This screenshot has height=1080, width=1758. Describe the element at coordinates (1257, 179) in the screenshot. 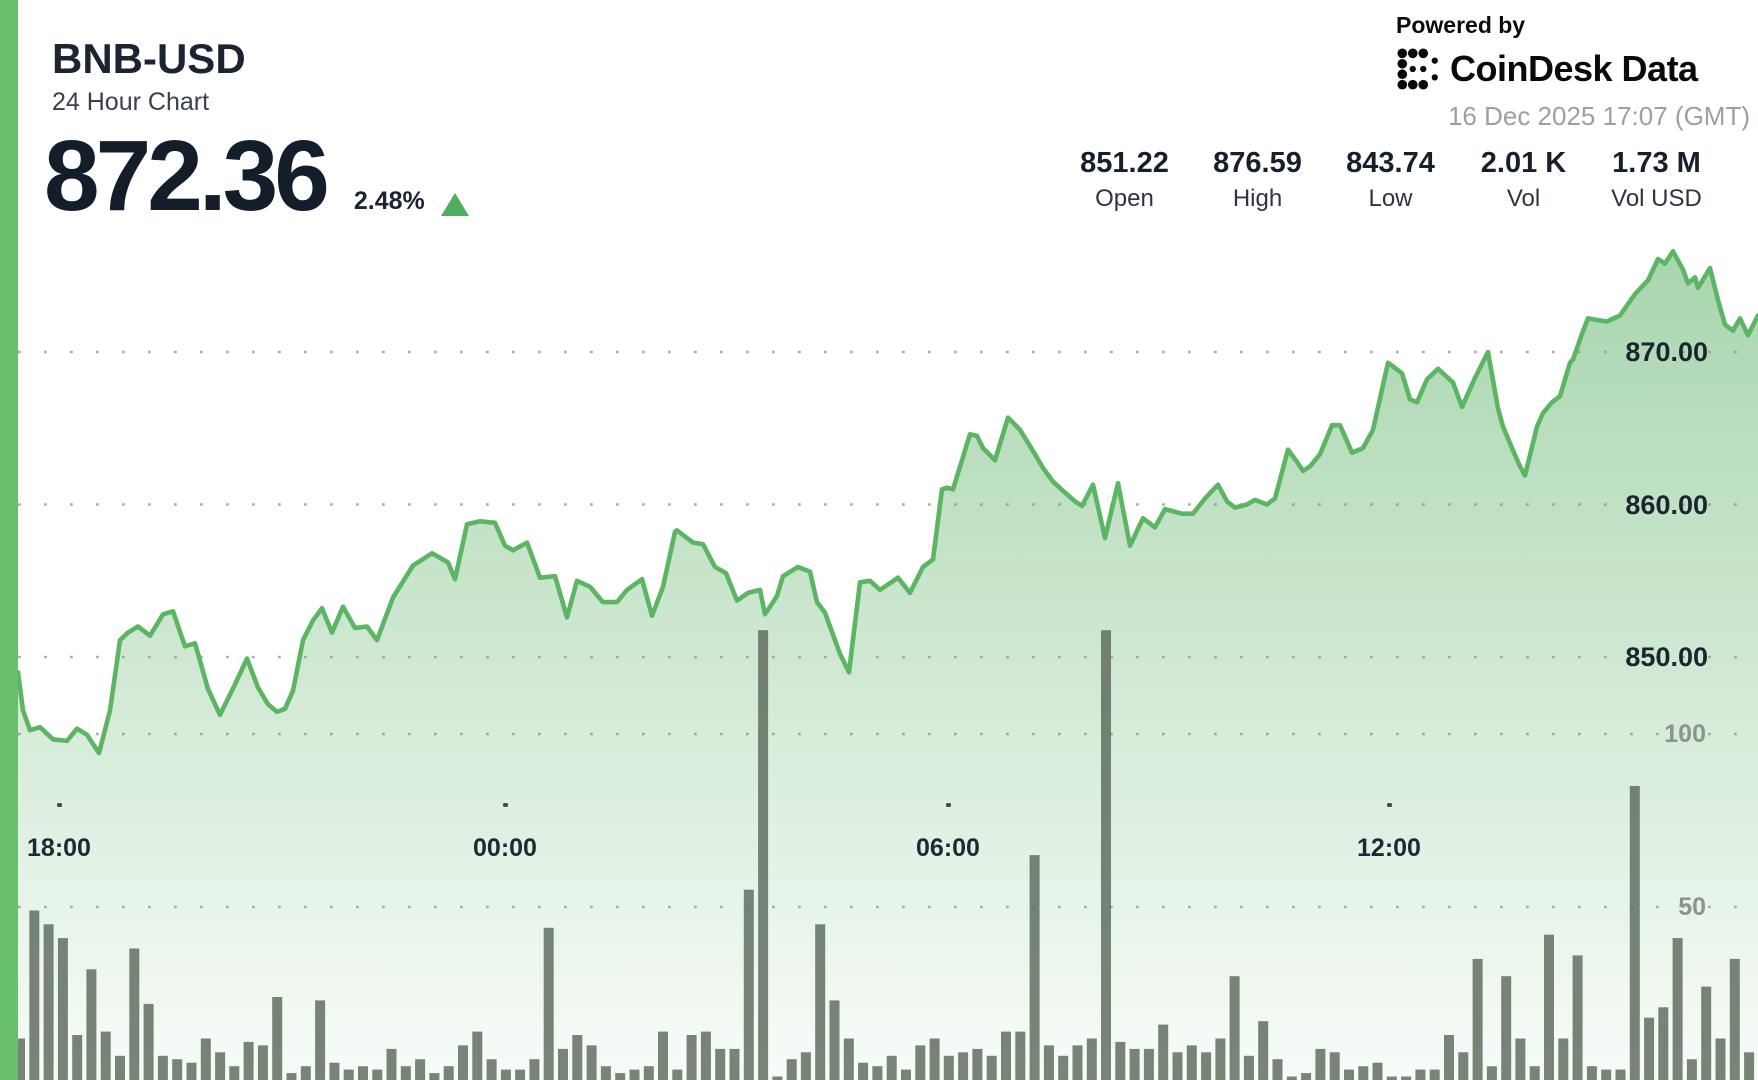

I see `stat-high: 876.59 High` at that location.